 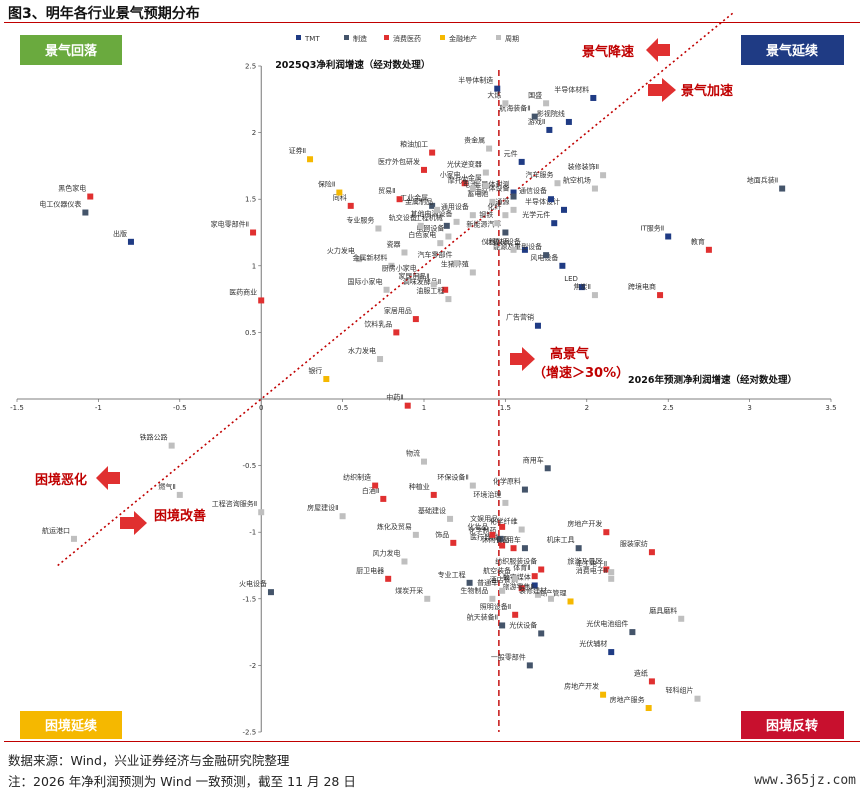 What do you see at coordinates (583, 166) in the screenshot?
I see `data-point-label: 装修装饰Ⅱ` at bounding box center [583, 166].